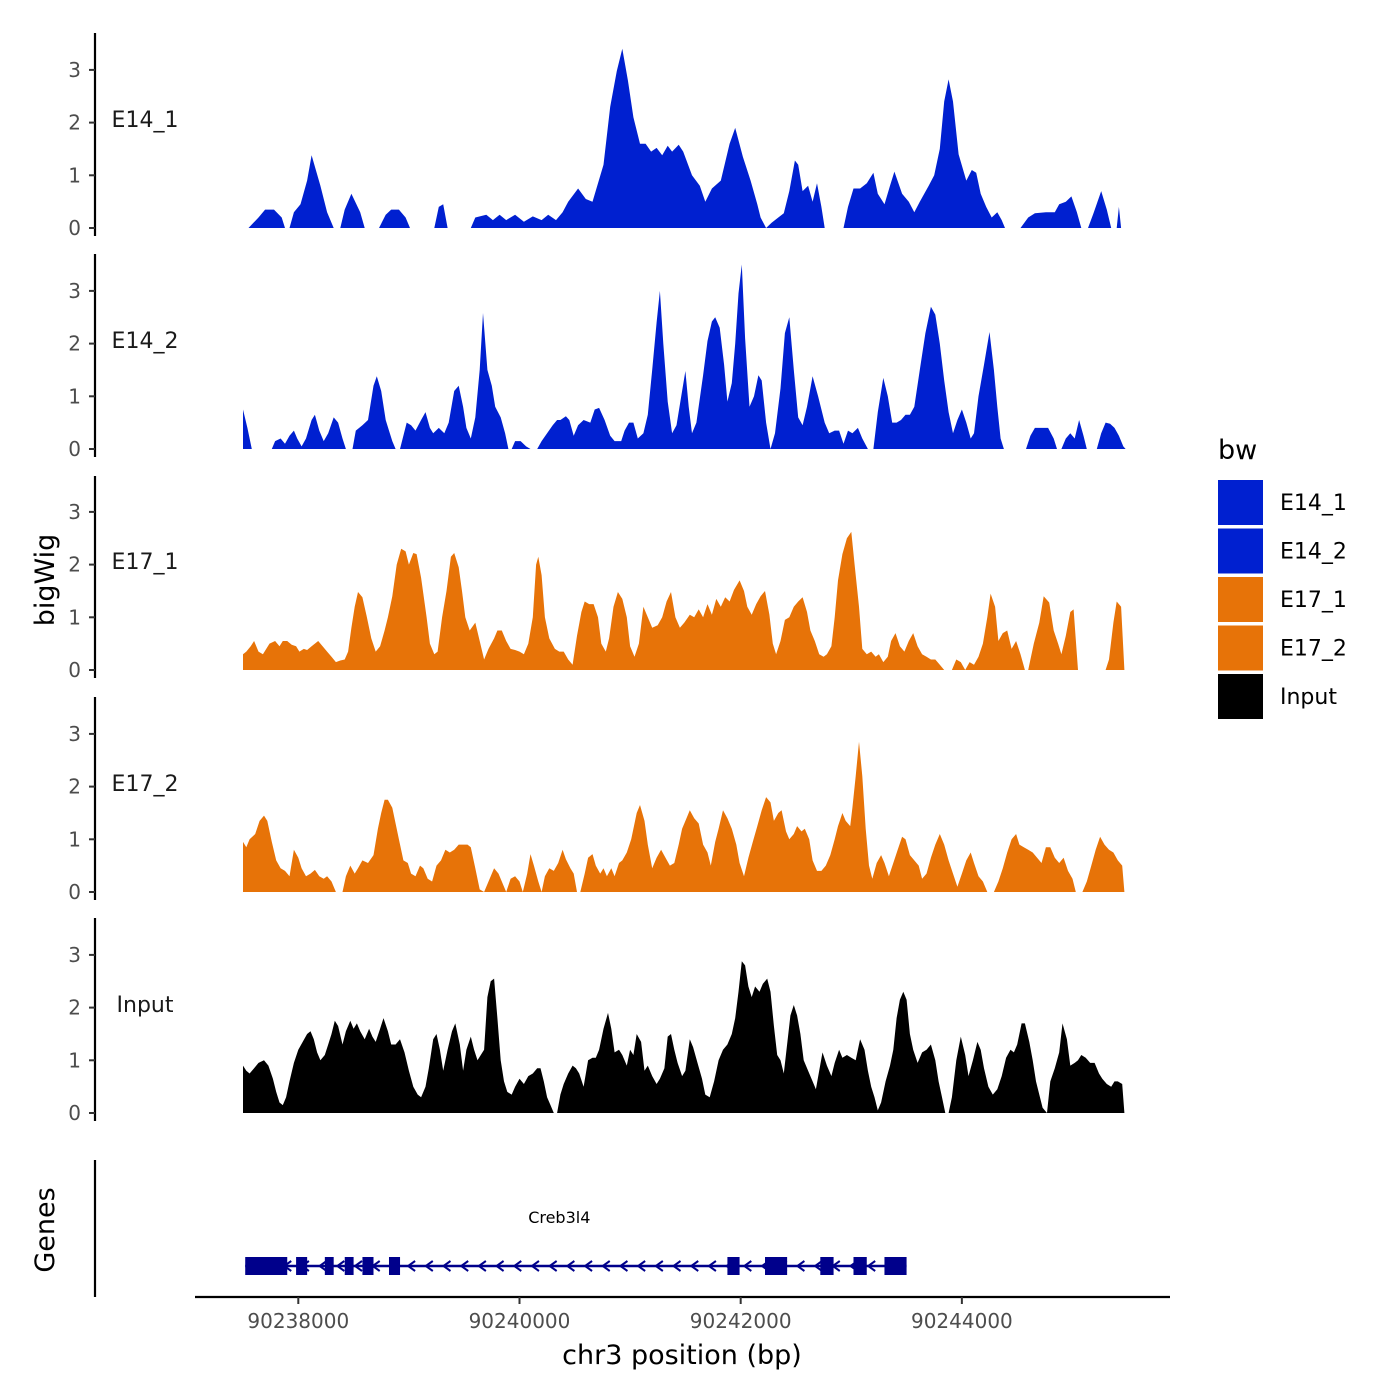 The width and height of the screenshot is (1400, 1400). What do you see at coordinates (1313, 649) in the screenshot?
I see `legend-label-e17-2: E17_2` at bounding box center [1313, 649].